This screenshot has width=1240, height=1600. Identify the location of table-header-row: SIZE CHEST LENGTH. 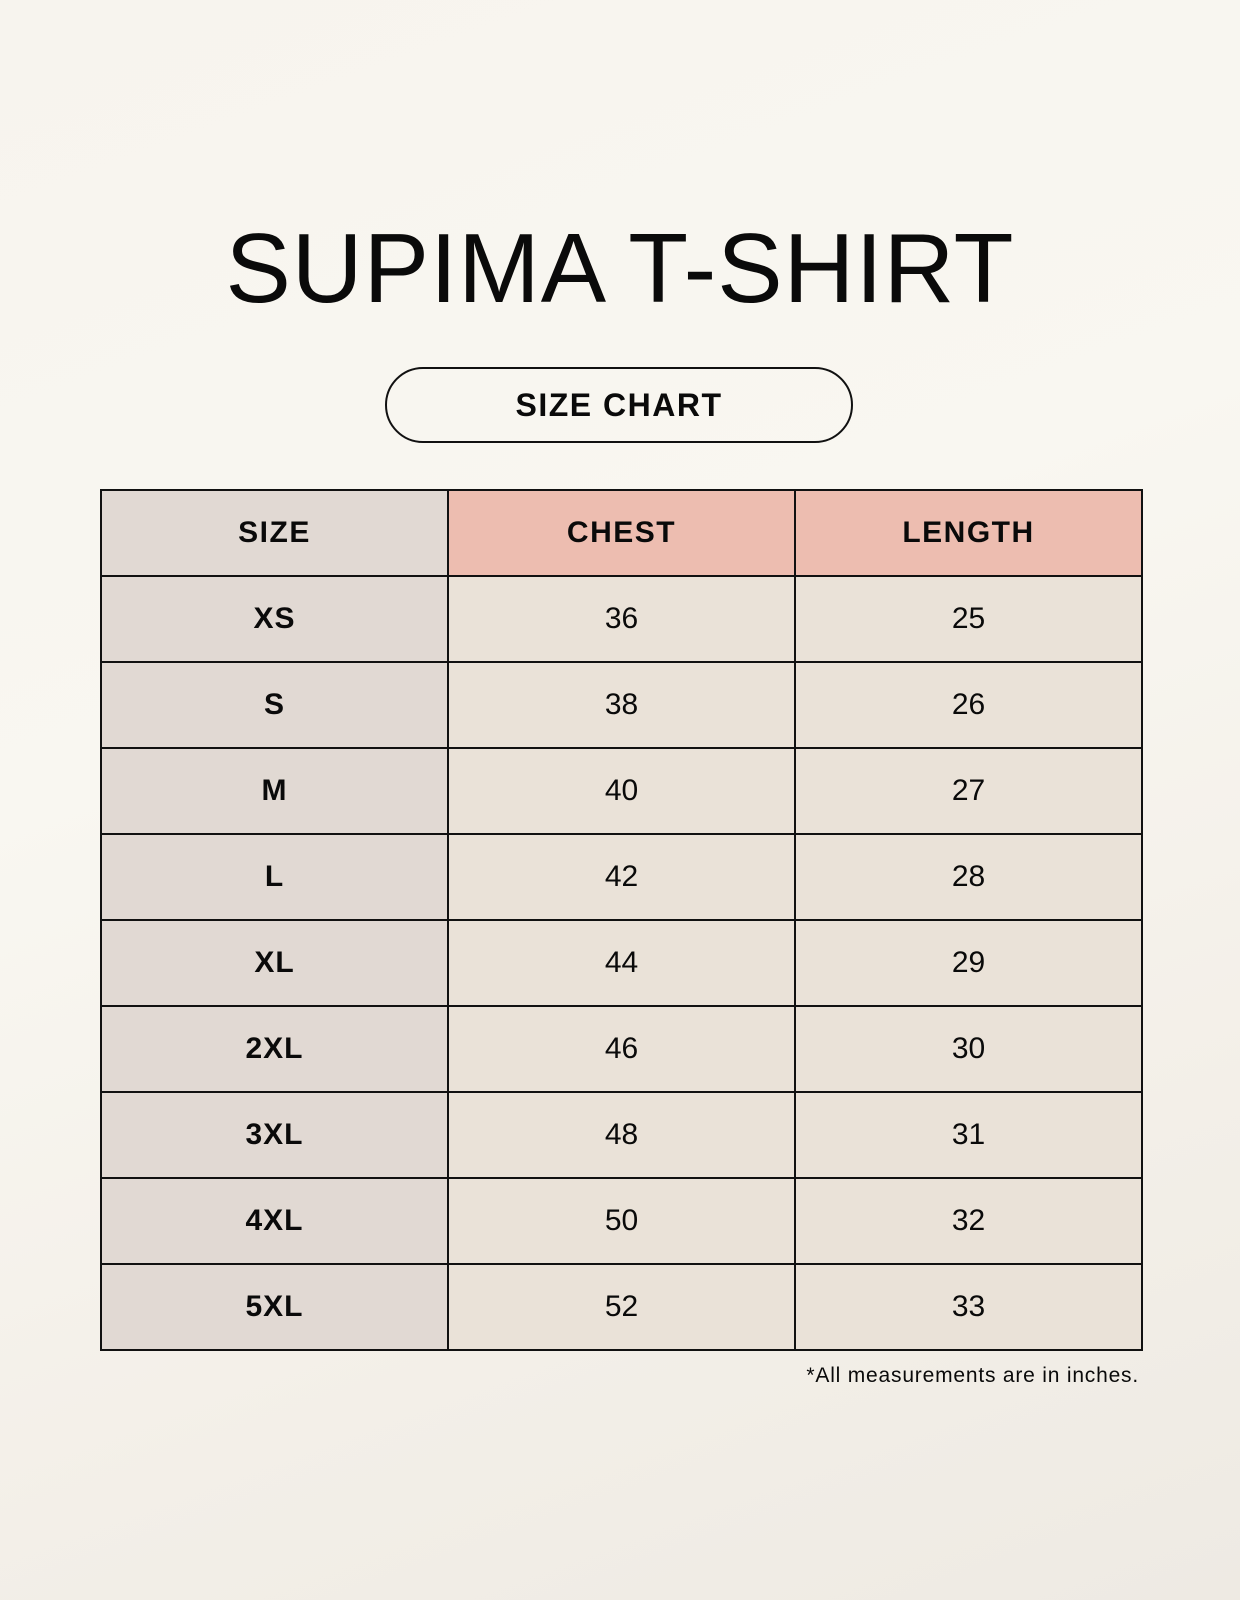
(621, 533).